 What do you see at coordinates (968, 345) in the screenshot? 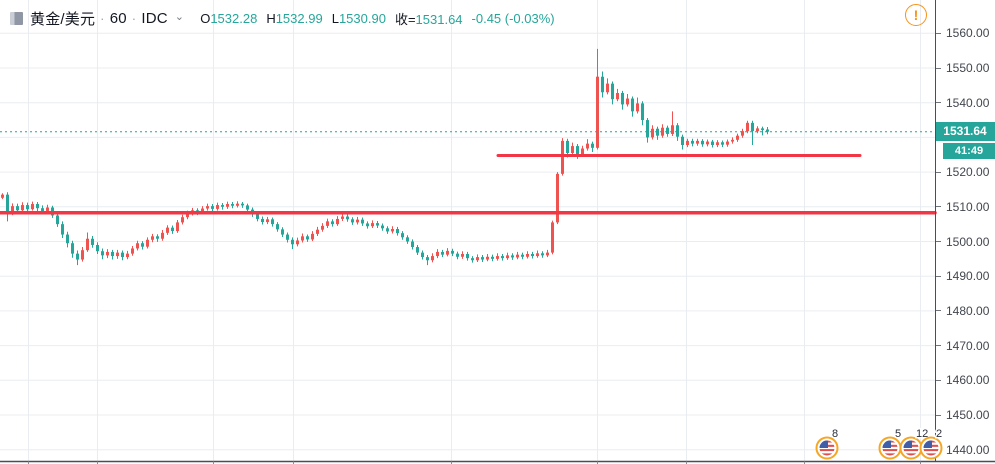
I see `price-axis-label: 1470.00` at bounding box center [968, 345].